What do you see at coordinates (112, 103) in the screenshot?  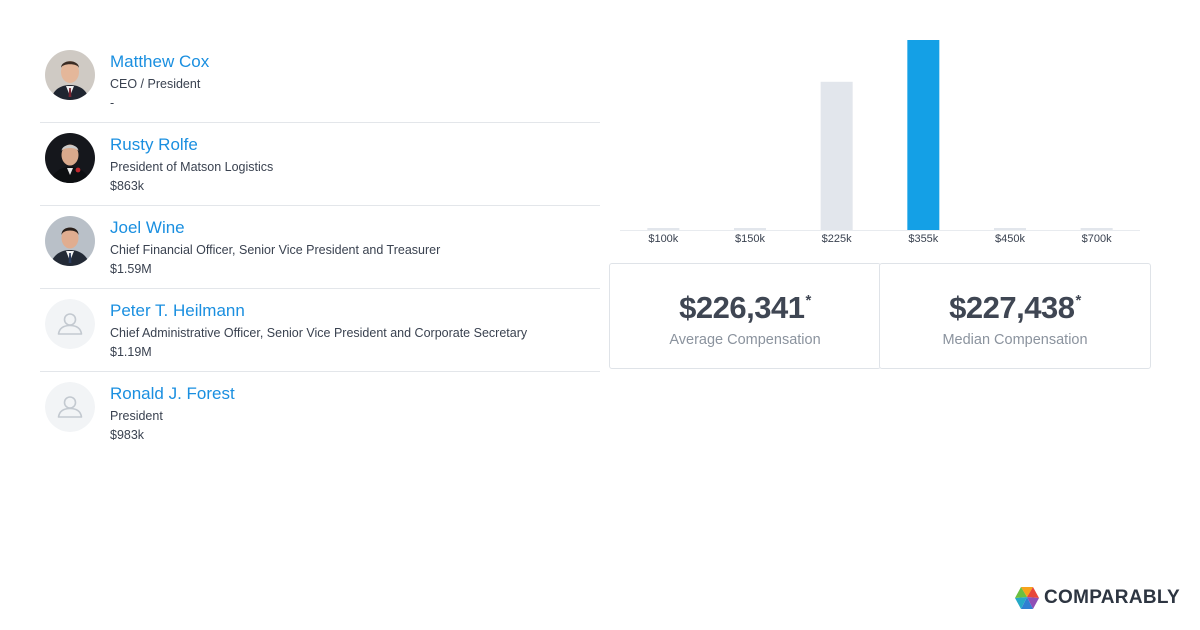 I see `executive-salary: -` at bounding box center [112, 103].